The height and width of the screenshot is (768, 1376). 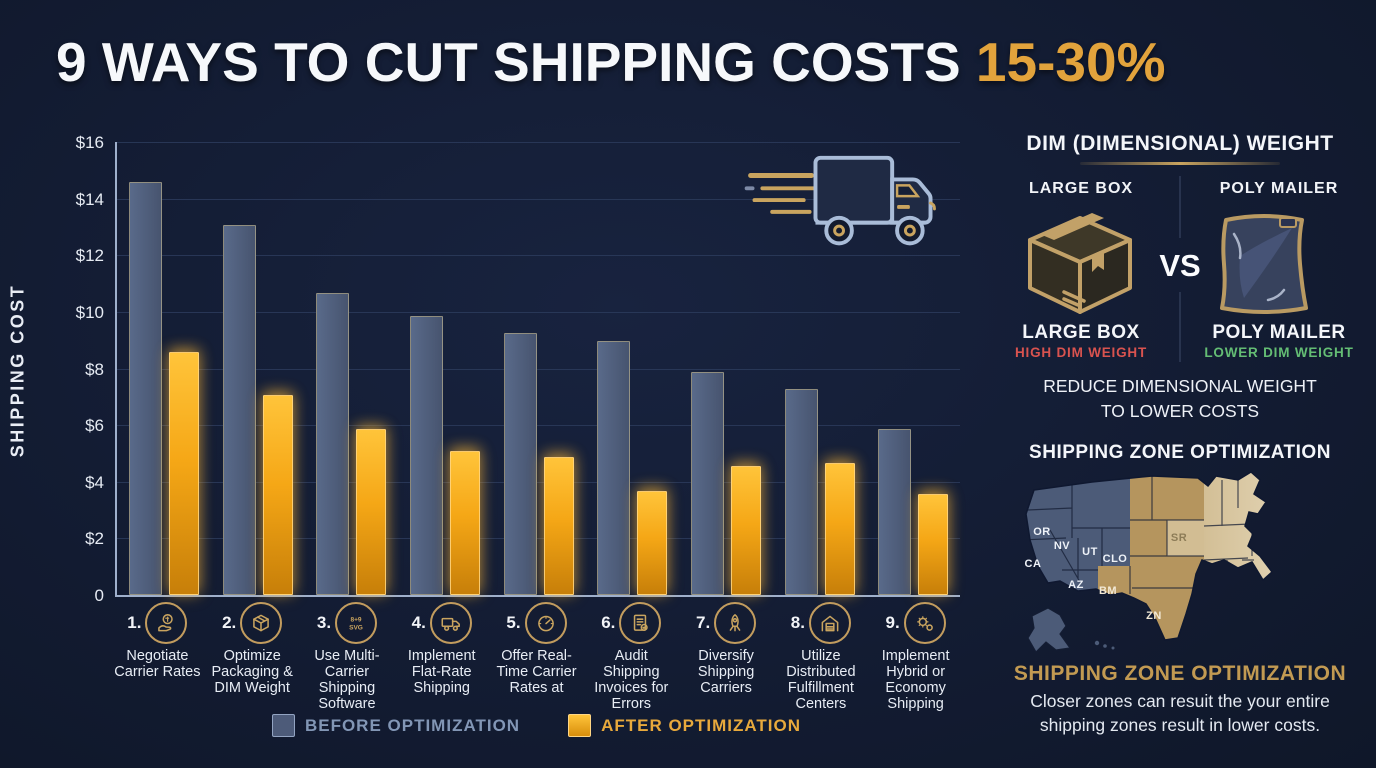 I want to click on vs-divider-bottom, so click(x=1180, y=327).